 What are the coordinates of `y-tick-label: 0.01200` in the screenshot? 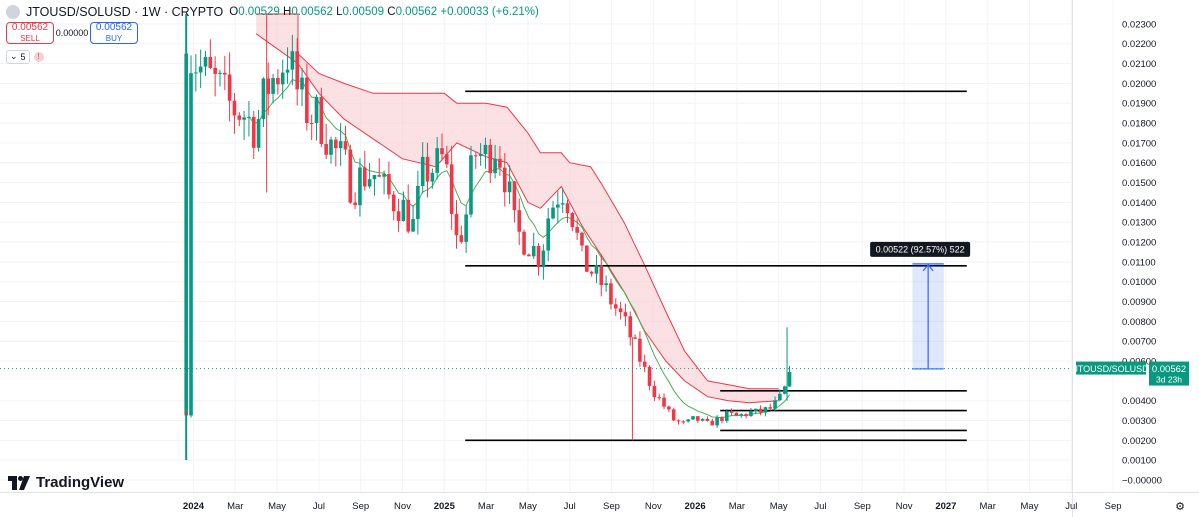 It's located at (1139, 243).